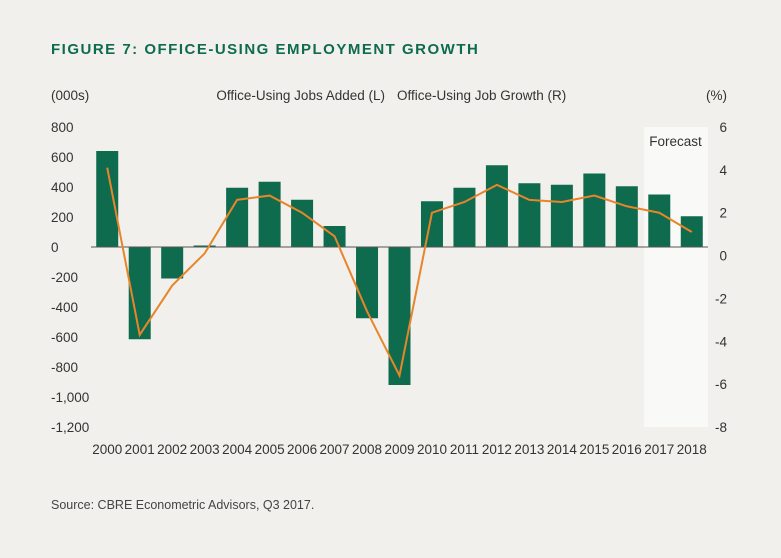 The height and width of the screenshot is (558, 781). I want to click on bar-2010, so click(431, 224).